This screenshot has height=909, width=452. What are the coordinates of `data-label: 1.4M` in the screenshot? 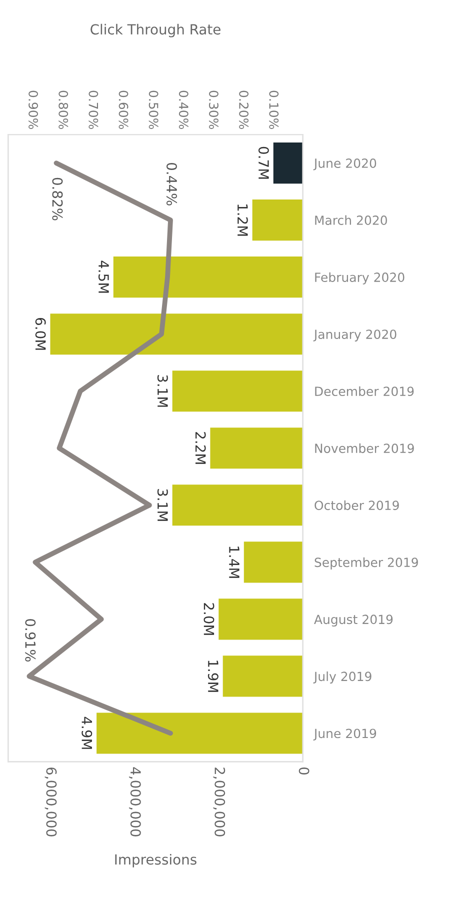 It's located at (234, 562).